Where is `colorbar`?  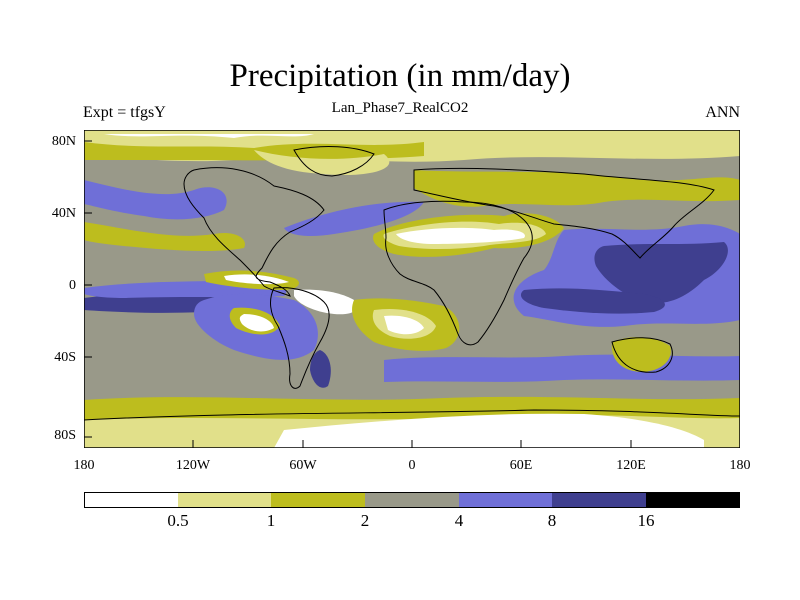 colorbar is located at coordinates (412, 500).